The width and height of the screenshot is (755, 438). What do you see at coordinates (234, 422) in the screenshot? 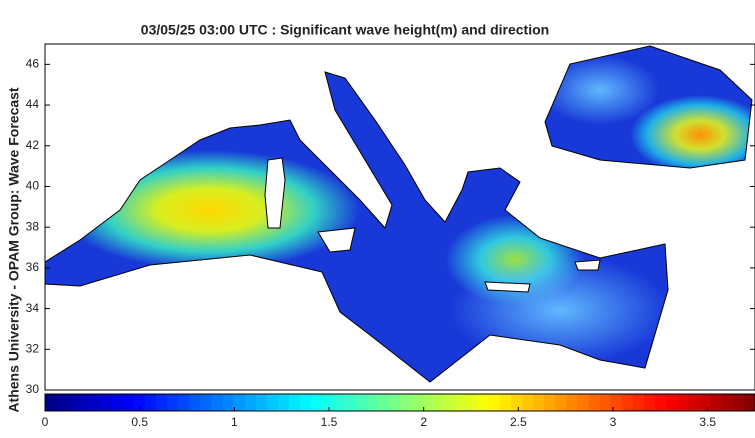
I see `colorbar-tick-label: 1` at bounding box center [234, 422].